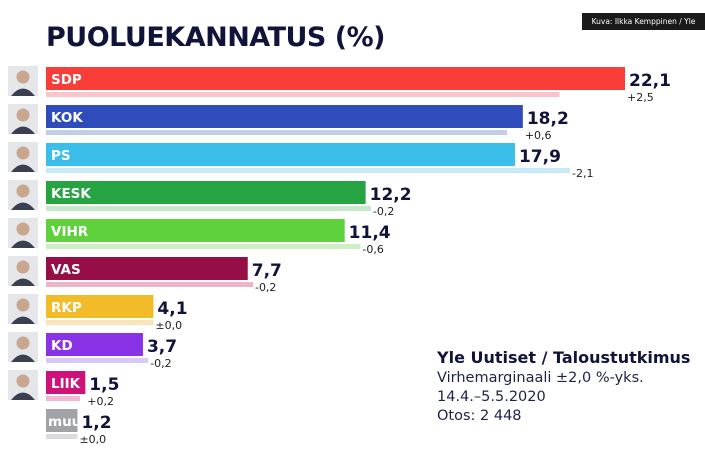 This screenshot has height=454, width=705. Describe the element at coordinates (68, 422) in the screenshot. I see `bar-label-muut: muut` at that location.